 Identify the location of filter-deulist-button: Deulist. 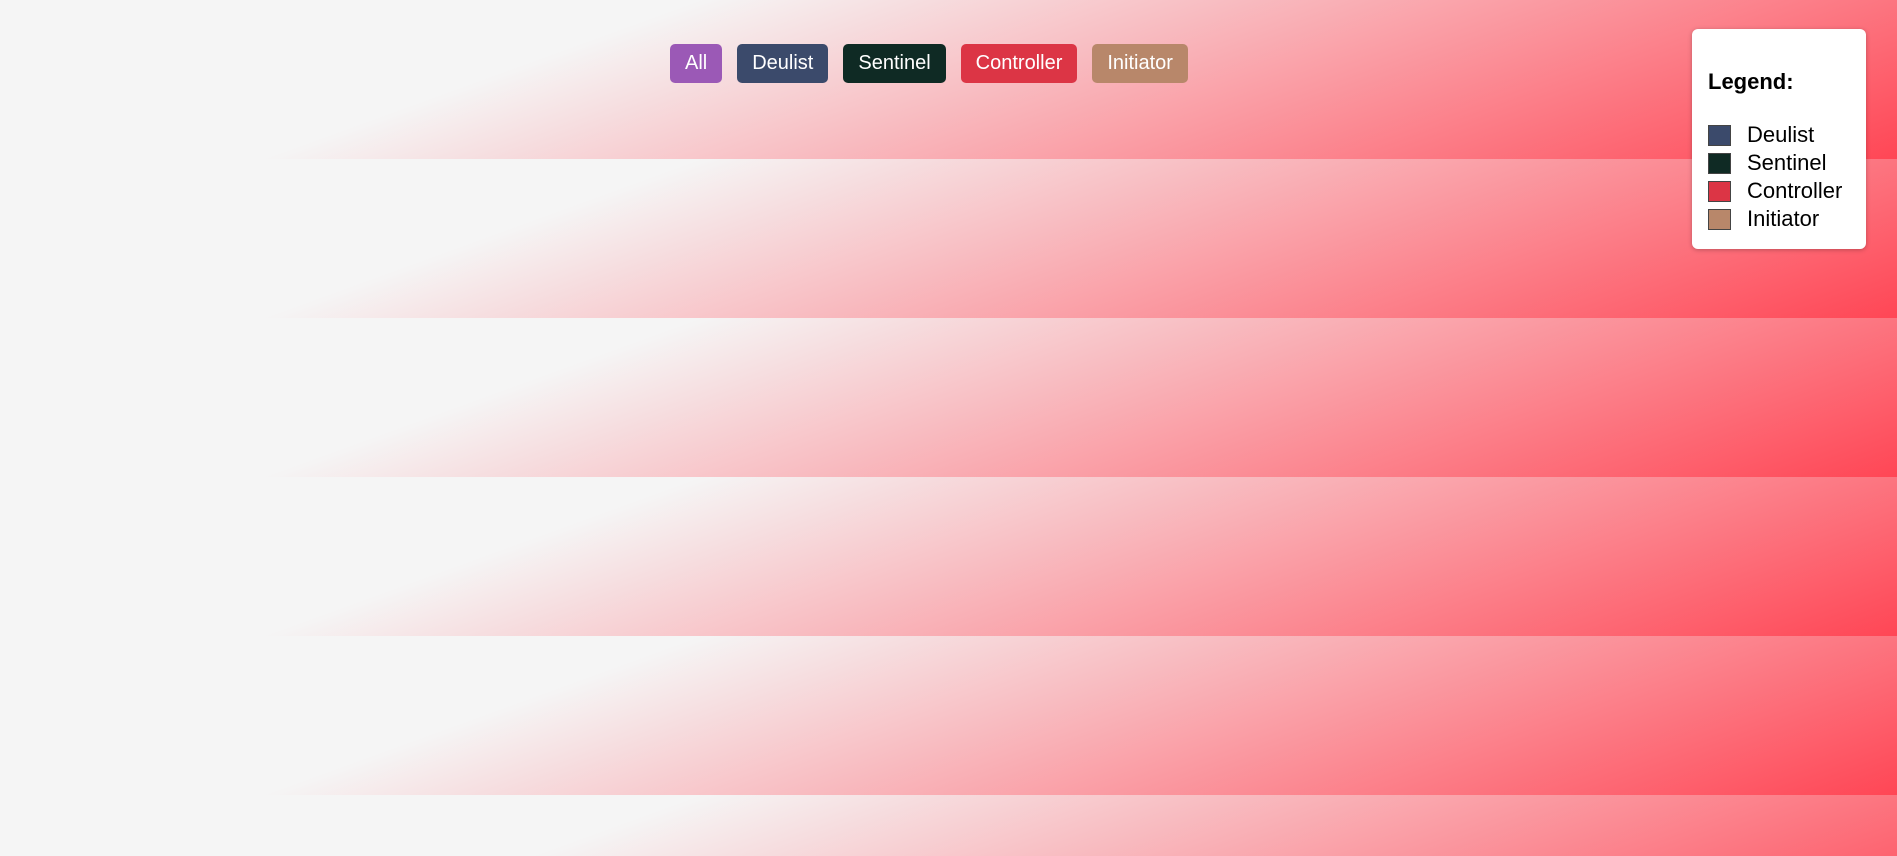
(783, 63).